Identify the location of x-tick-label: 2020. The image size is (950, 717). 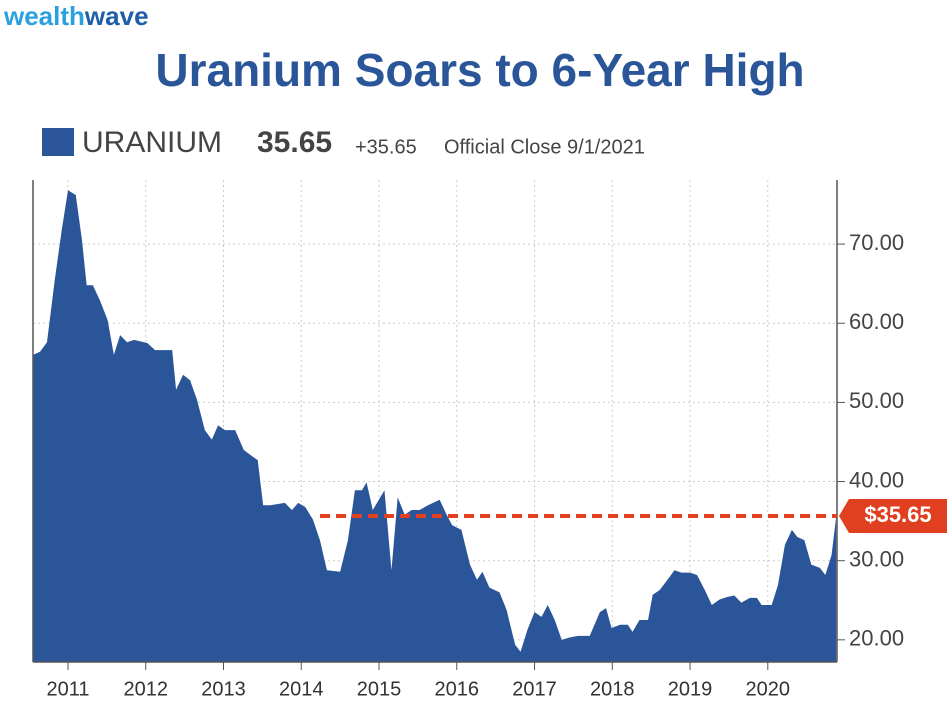
(768, 689).